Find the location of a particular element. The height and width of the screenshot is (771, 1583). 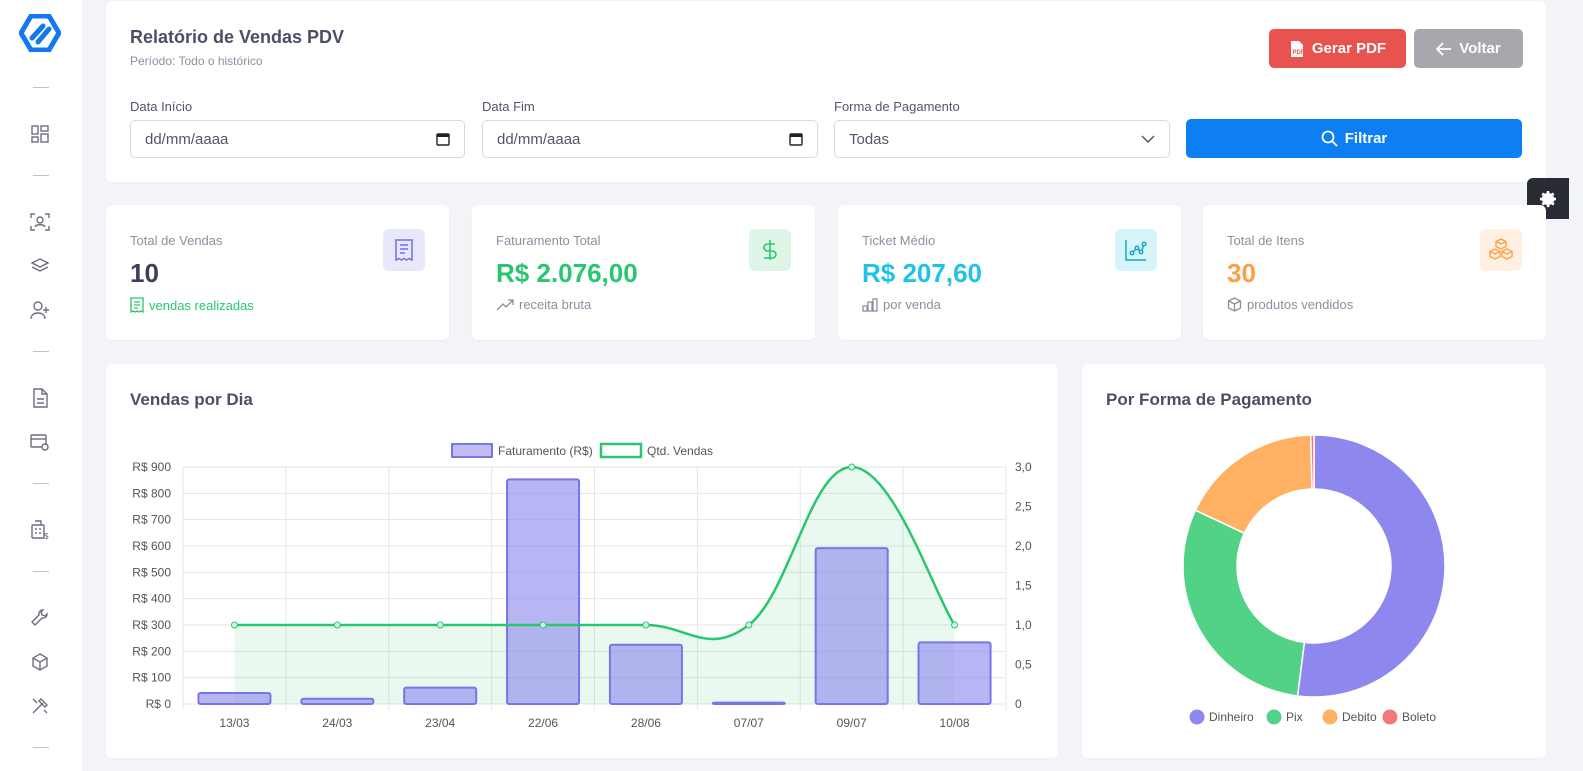

document-icon is located at coordinates (40, 398).